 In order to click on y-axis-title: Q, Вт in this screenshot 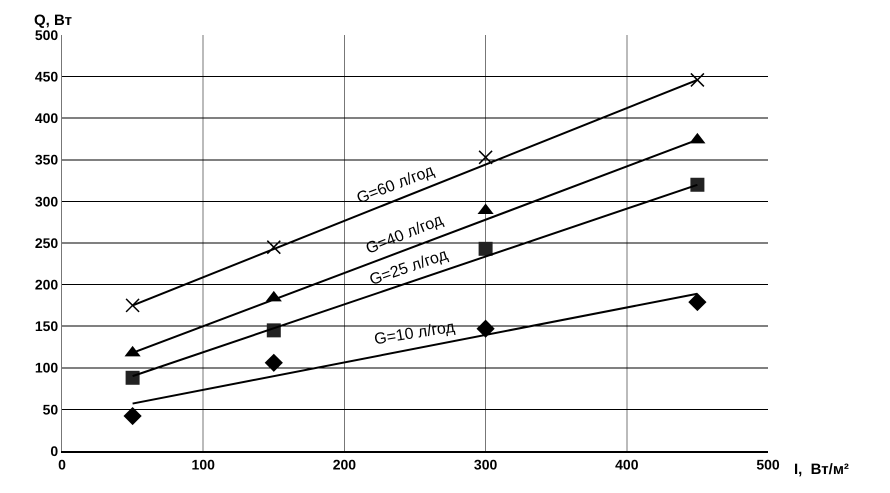, I will do `click(53, 20)`.